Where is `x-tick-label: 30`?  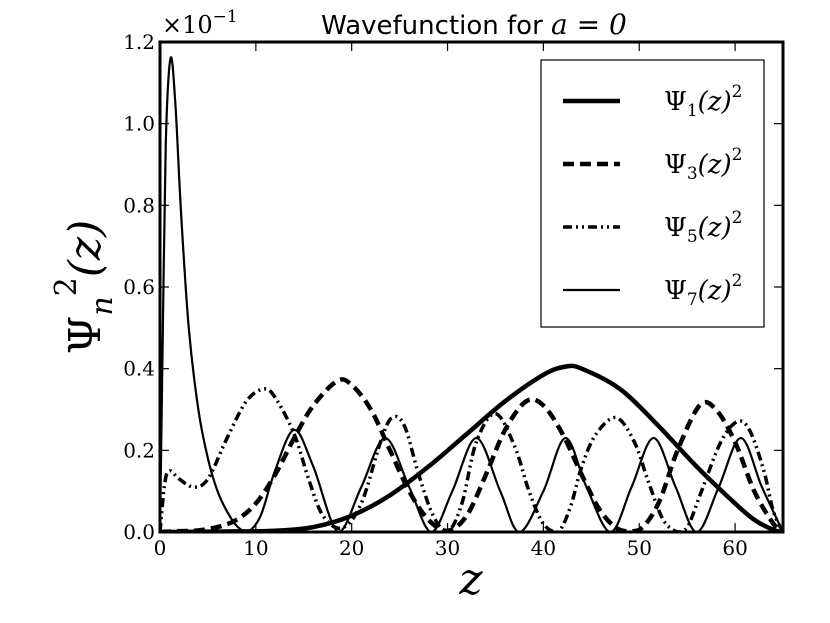 x-tick-label: 30 is located at coordinates (447, 548).